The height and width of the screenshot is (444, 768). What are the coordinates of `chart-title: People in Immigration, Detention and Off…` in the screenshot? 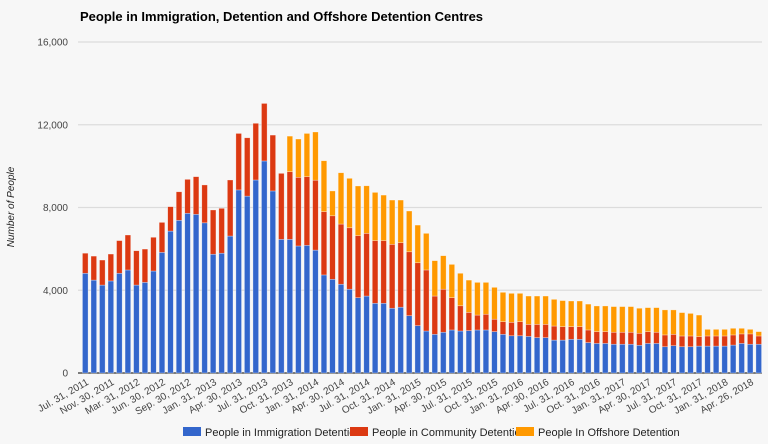 It's located at (281, 16).